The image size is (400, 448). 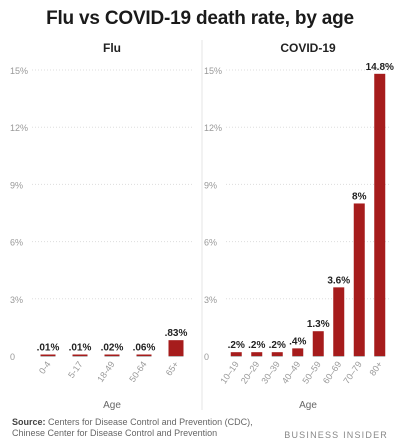 What do you see at coordinates (112, 348) in the screenshot?
I see `bar-value-label: .02%` at bounding box center [112, 348].